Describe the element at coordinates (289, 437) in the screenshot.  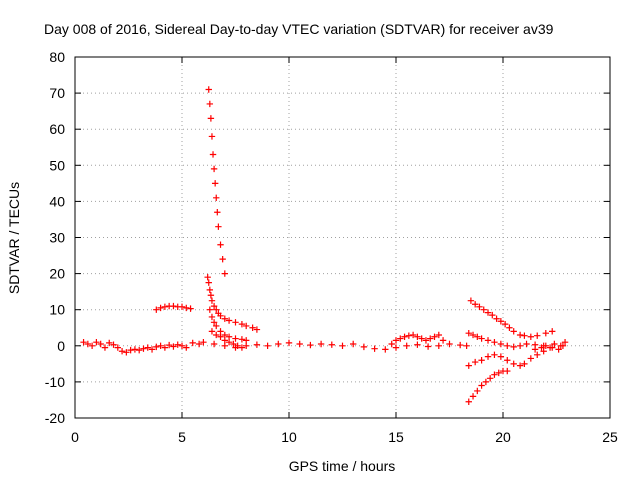
I see `x-tick-label: 10` at that location.